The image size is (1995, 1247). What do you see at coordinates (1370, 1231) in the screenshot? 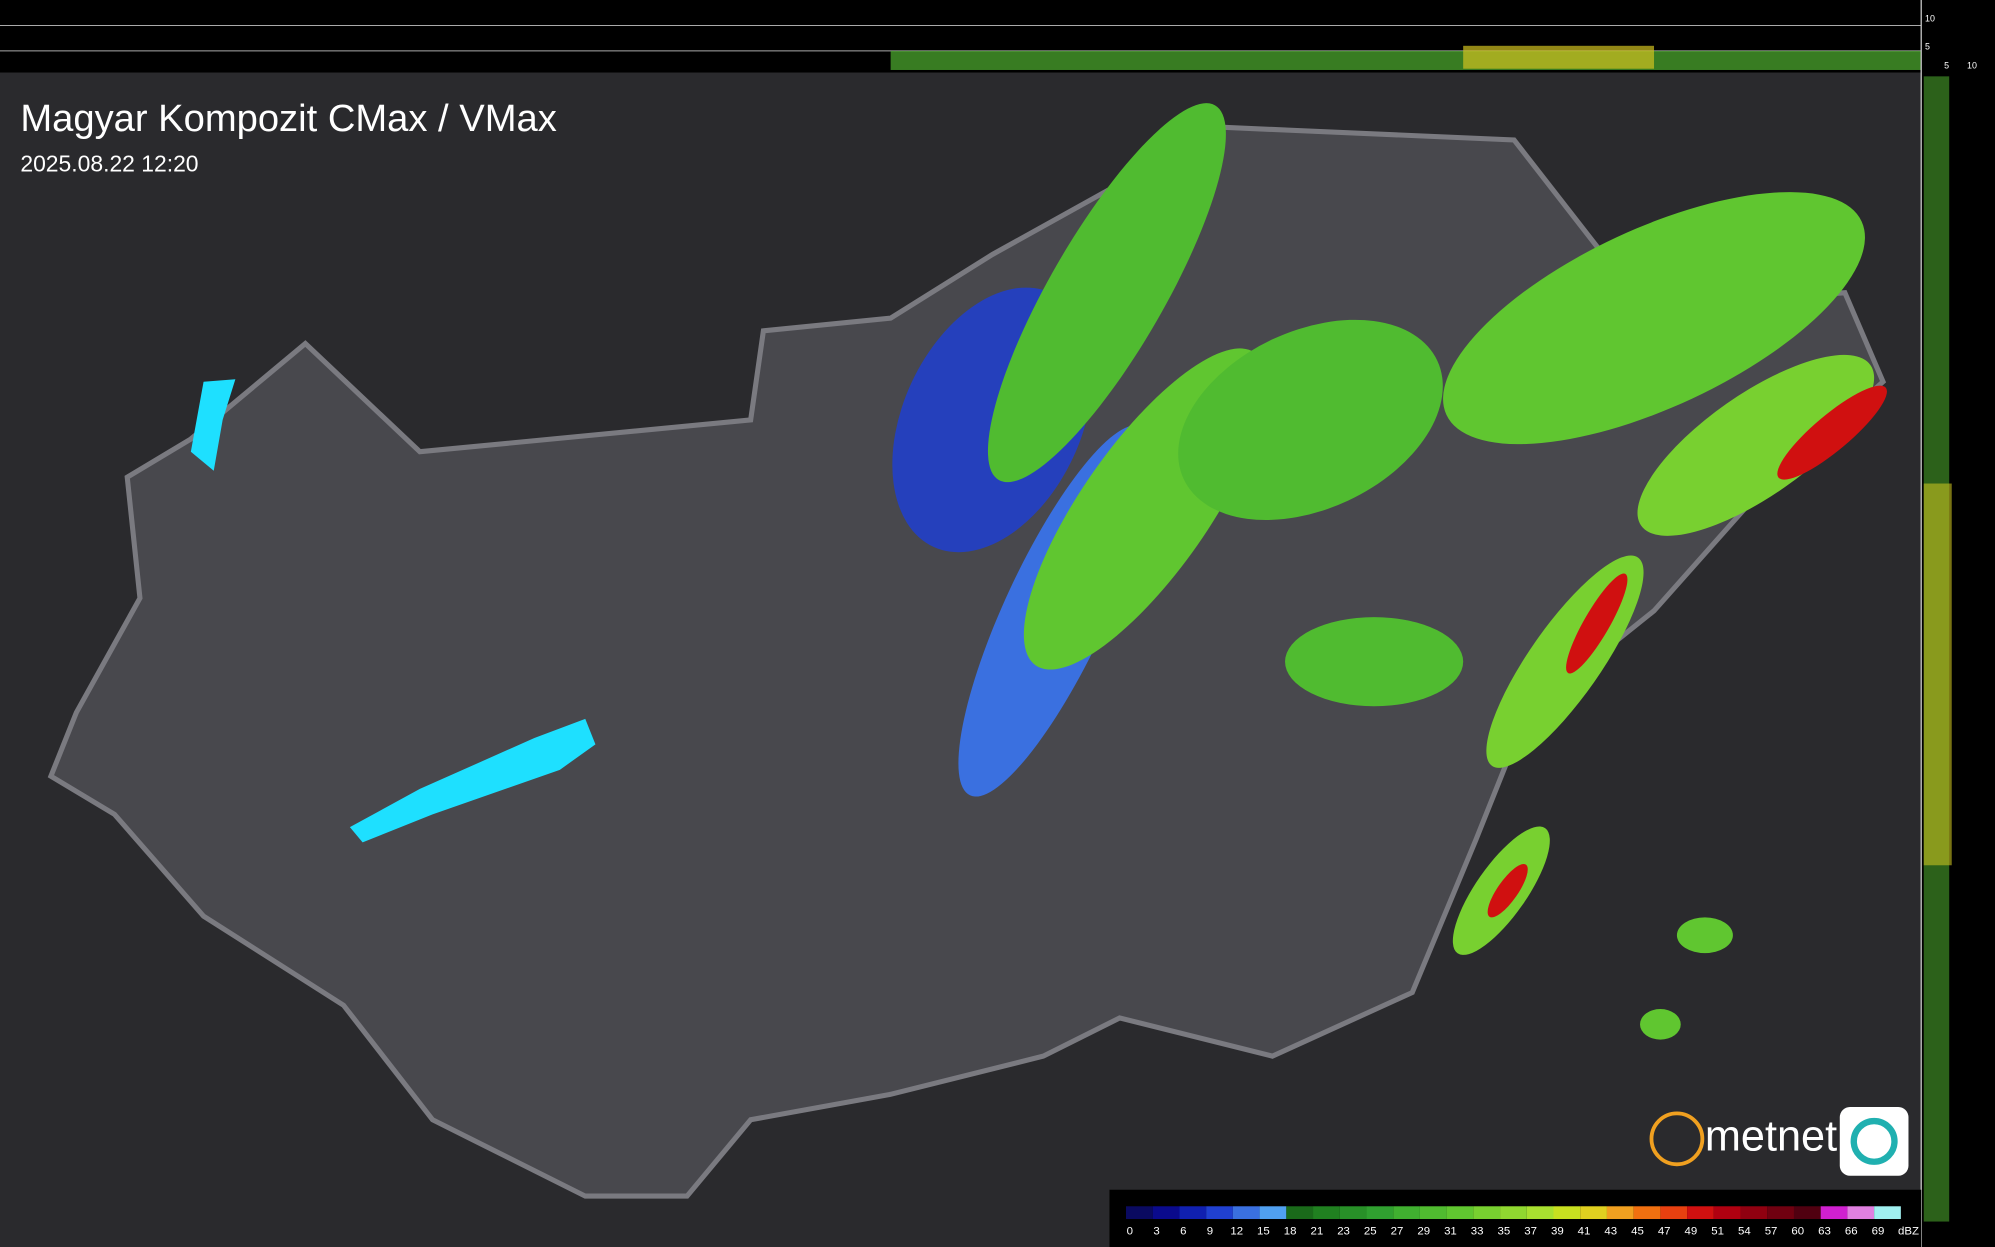
I see `legend-label: 25` at bounding box center [1370, 1231].